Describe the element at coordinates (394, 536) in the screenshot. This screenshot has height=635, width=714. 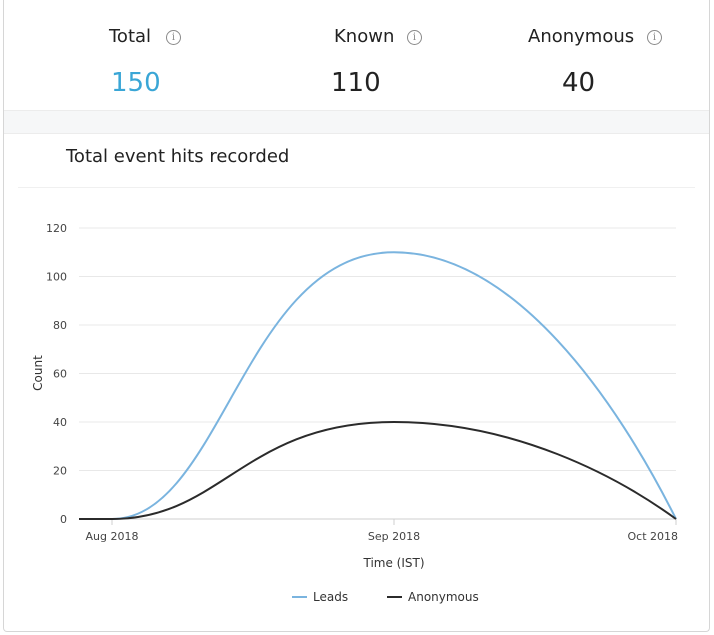
I see `x-tick-label: Sep 2018` at that location.